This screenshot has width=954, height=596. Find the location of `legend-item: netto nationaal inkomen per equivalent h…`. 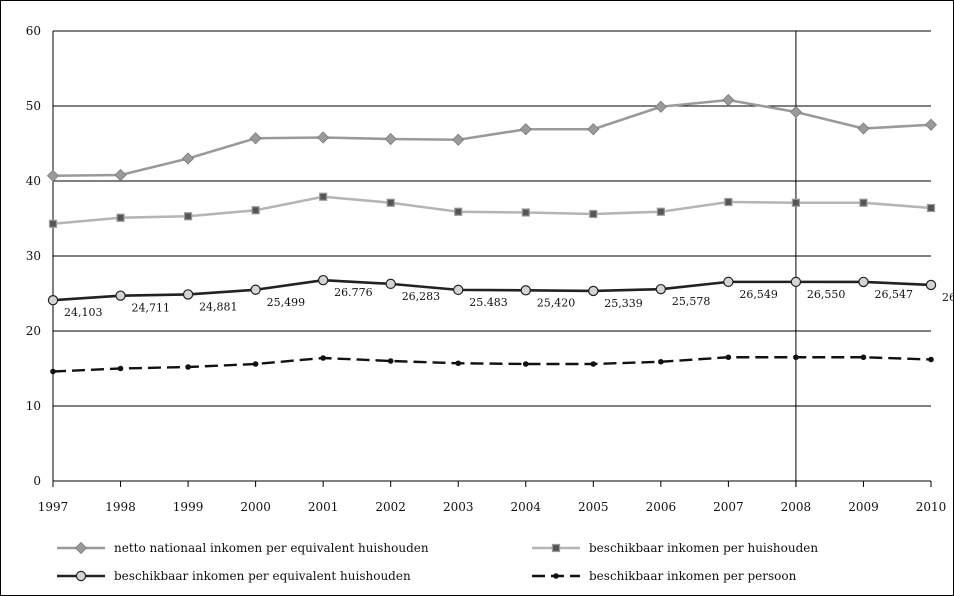

legend-item: netto nationaal inkomen per equivalent h… is located at coordinates (243, 548).